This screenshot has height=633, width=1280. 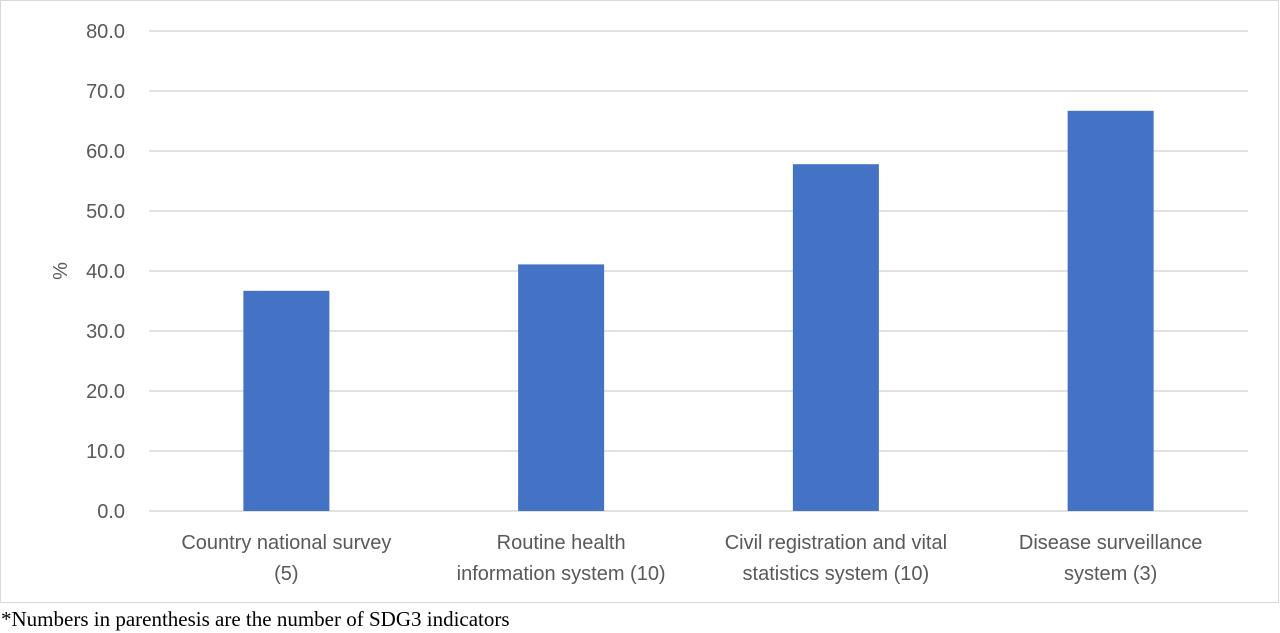 I want to click on category-label: information system (10), so click(x=561, y=574).